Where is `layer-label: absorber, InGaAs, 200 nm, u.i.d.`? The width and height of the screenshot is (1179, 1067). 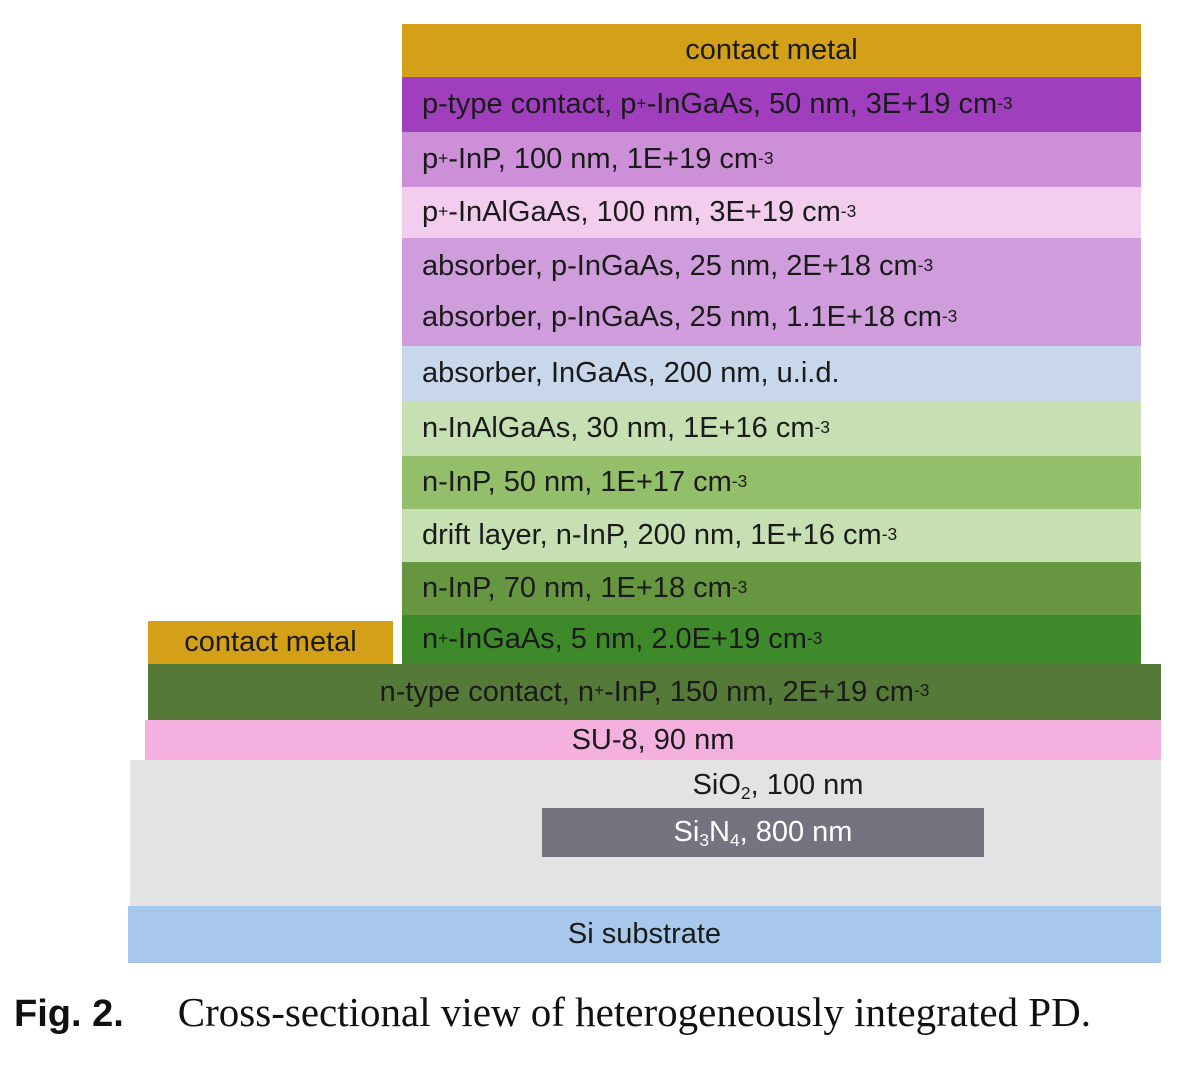 layer-label: absorber, InGaAs, 200 nm, u.i.d. is located at coordinates (631, 373).